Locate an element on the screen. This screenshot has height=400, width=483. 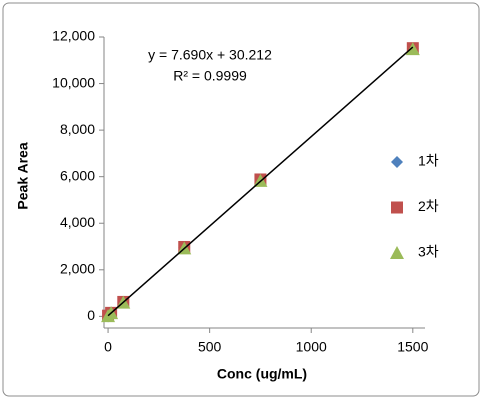
y-axis-title: Peak Area is located at coordinates (23, 175).